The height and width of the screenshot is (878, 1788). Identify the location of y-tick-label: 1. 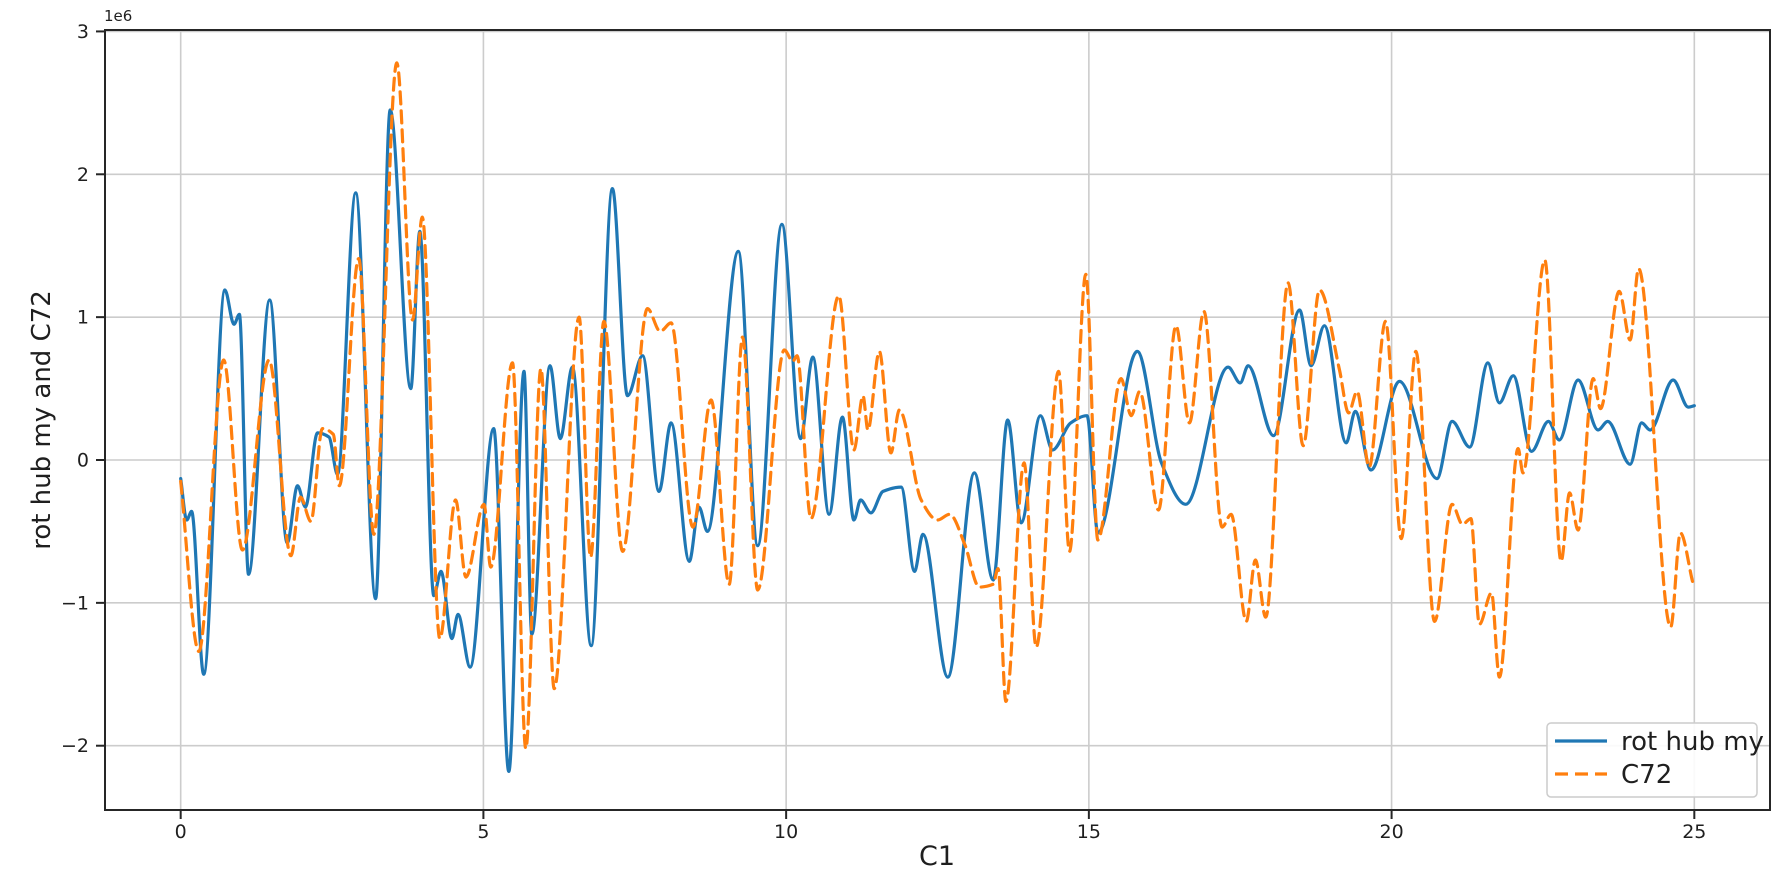
(83, 318).